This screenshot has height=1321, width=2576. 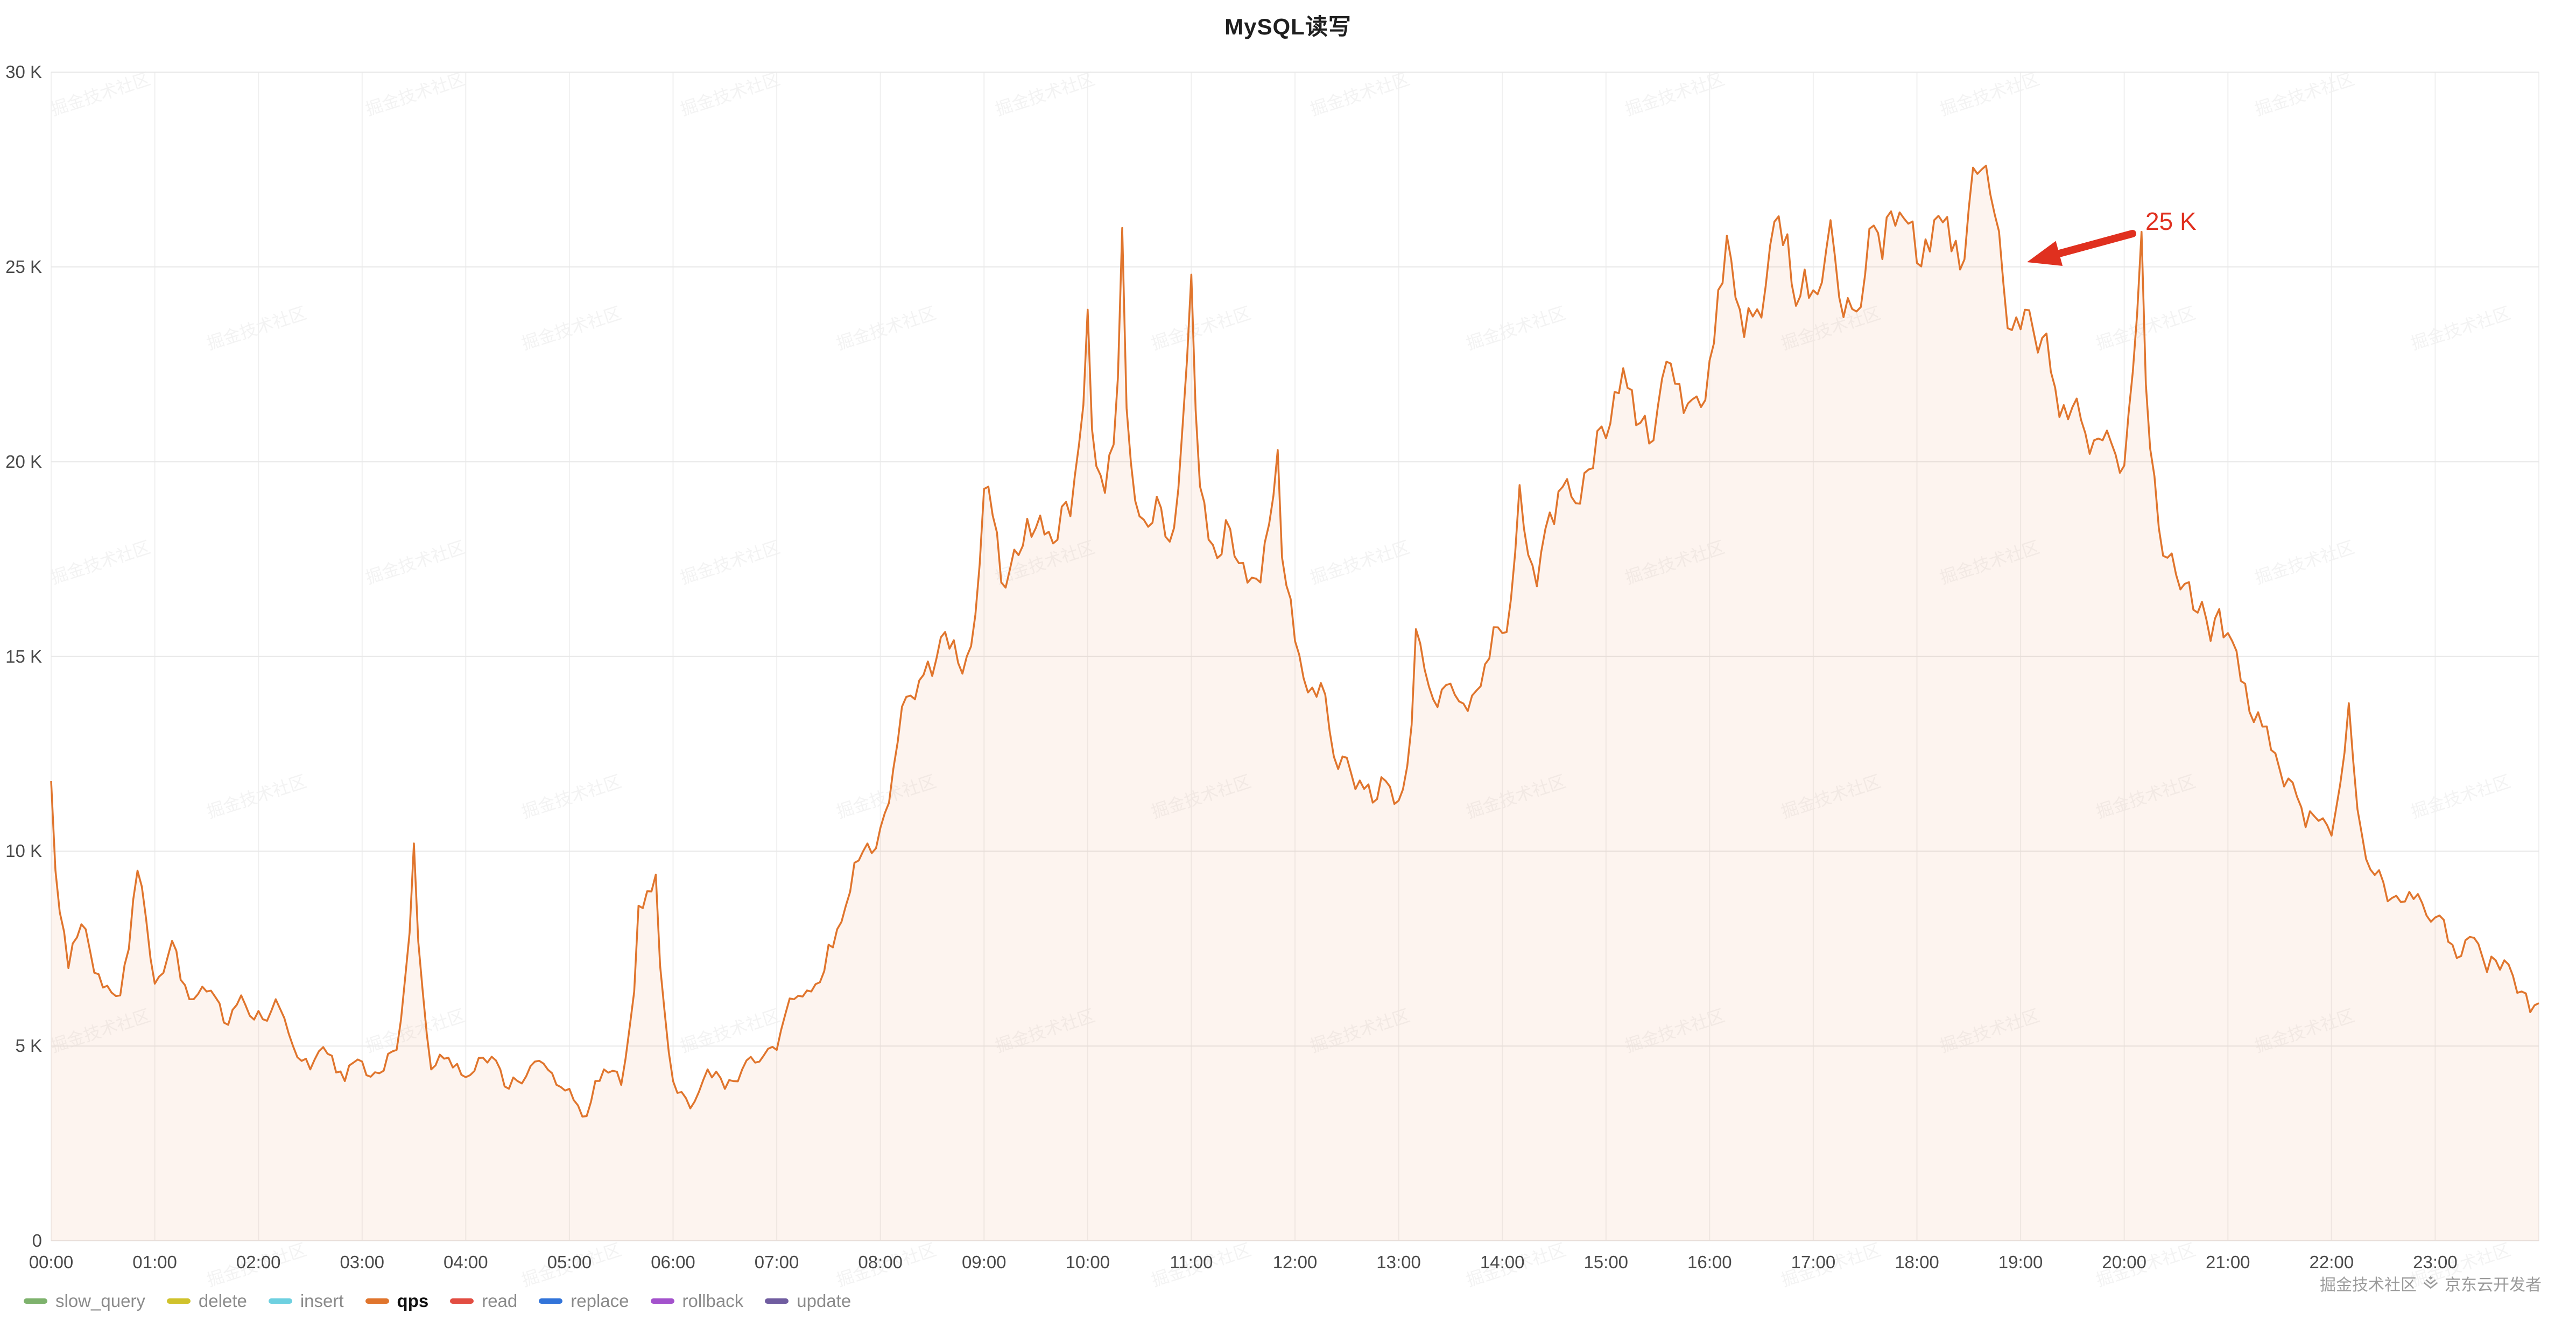 What do you see at coordinates (500, 1301) in the screenshot?
I see `legend-label: read` at bounding box center [500, 1301].